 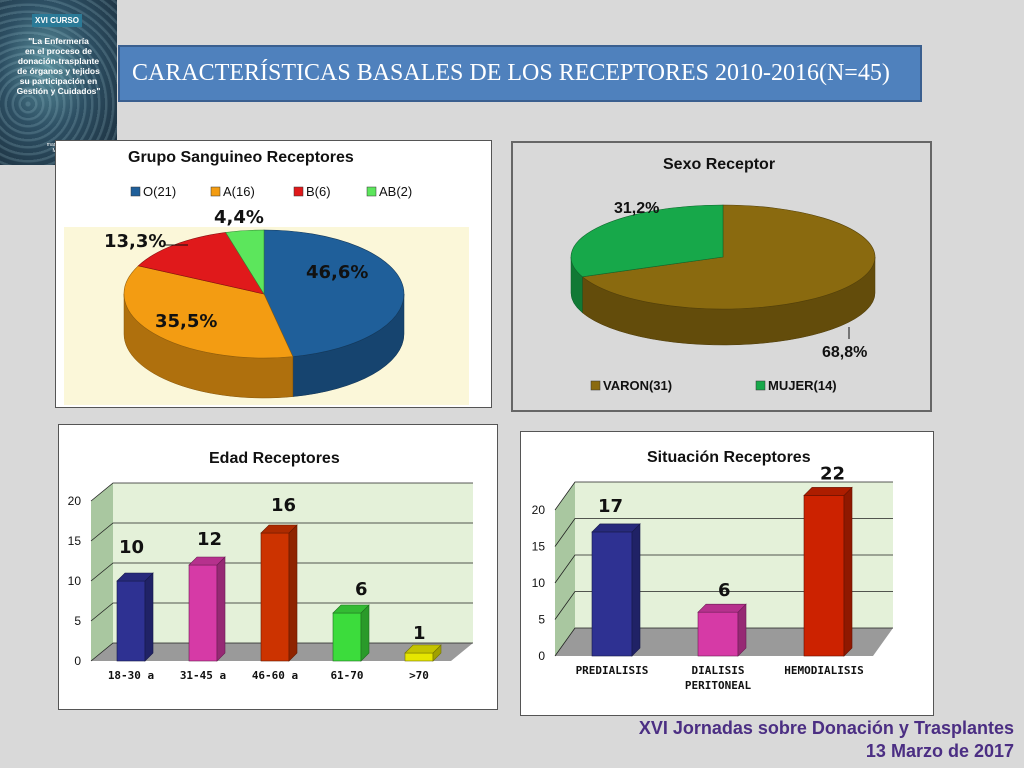 I want to click on x-tick-label: 61-70, so click(x=346, y=675).